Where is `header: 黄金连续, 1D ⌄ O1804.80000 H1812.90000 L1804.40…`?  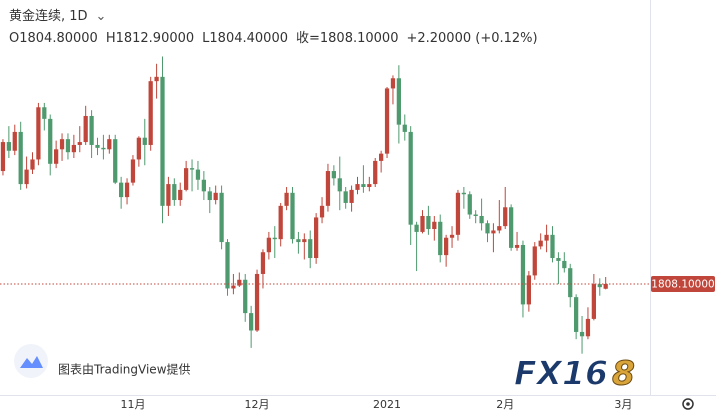
header: 黄金连续, 1D ⌄ O1804.80000 H1812.90000 L1804.40… is located at coordinates (277, 28).